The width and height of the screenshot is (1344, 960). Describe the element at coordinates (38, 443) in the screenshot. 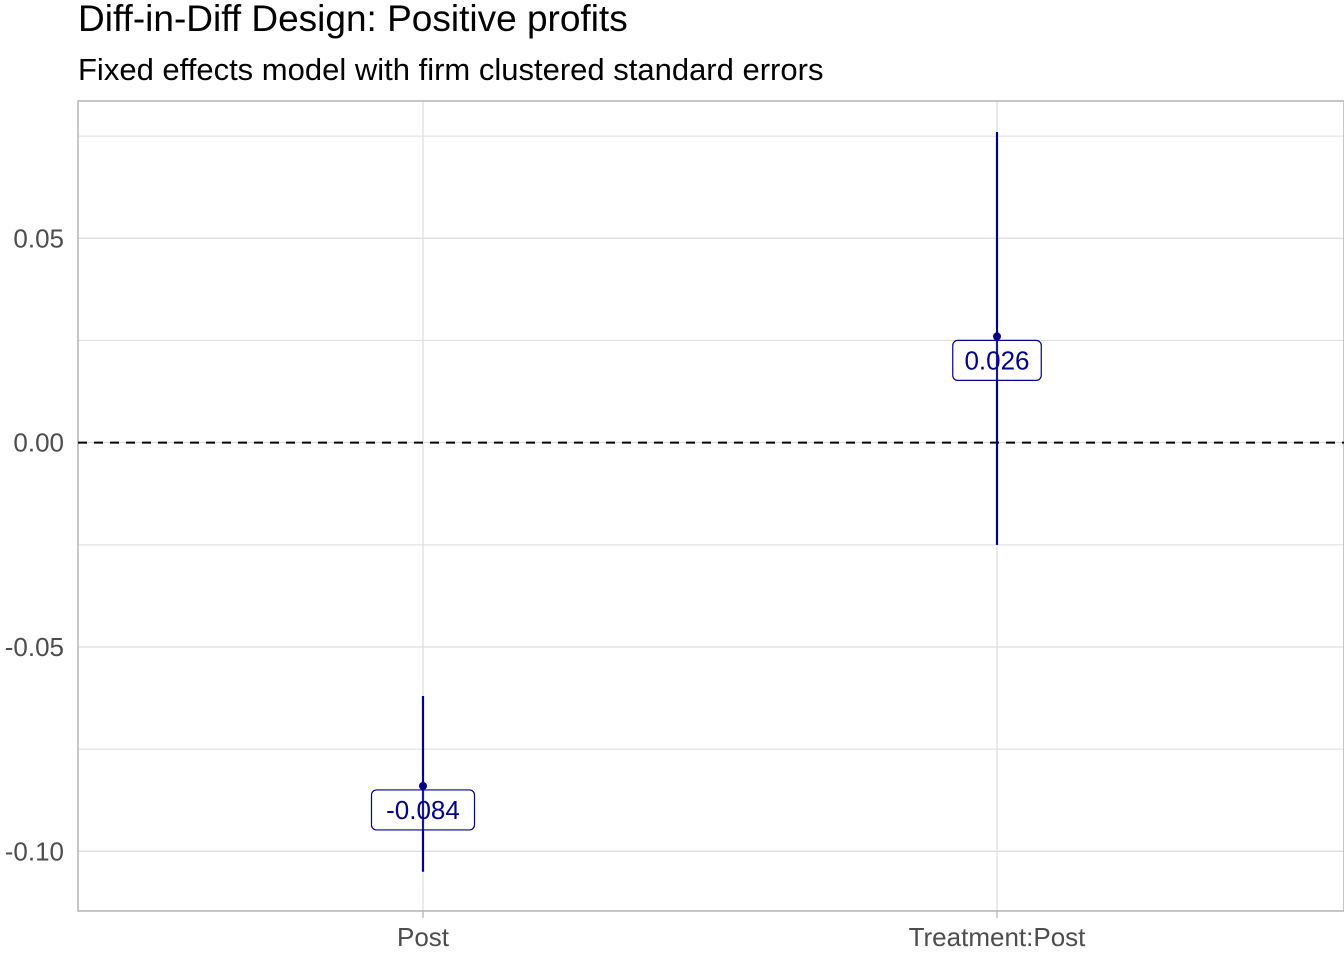

I see `y-tick-label: 0.00` at that location.